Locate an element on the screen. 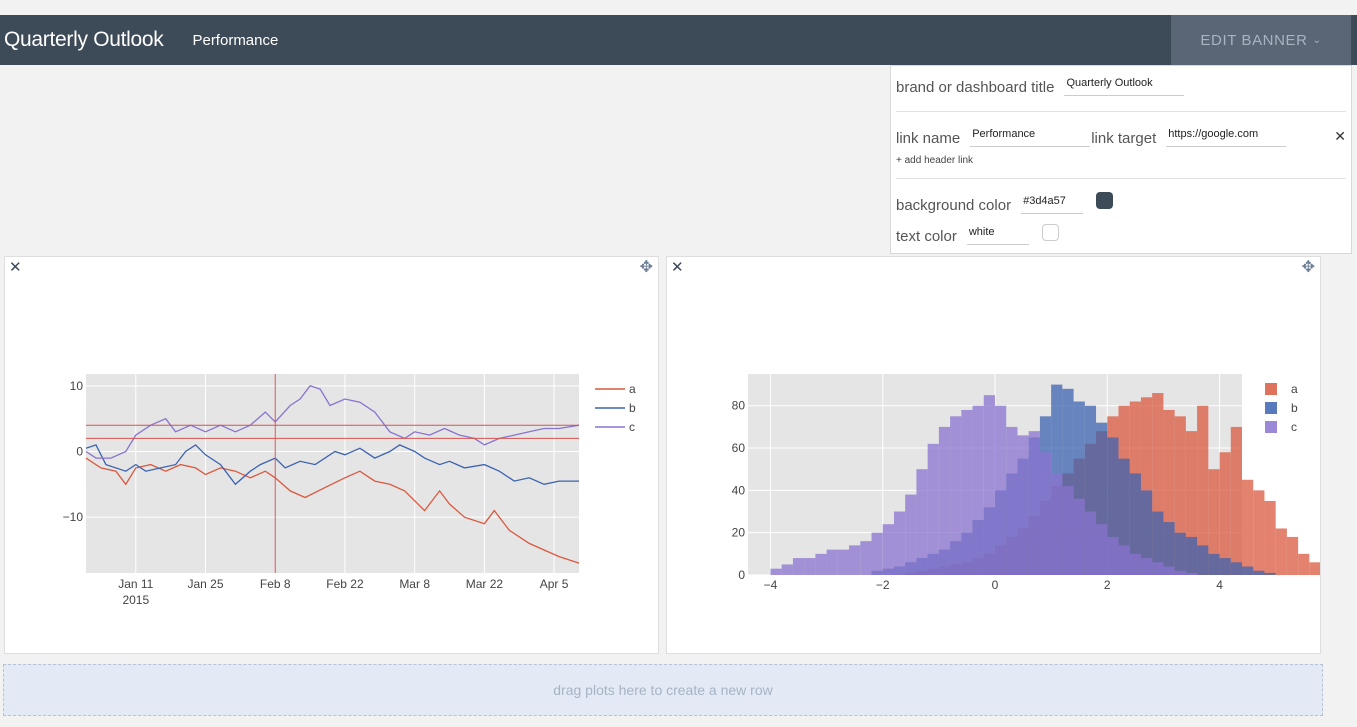 The height and width of the screenshot is (727, 1357). link-name-label: link name is located at coordinates (928, 138).